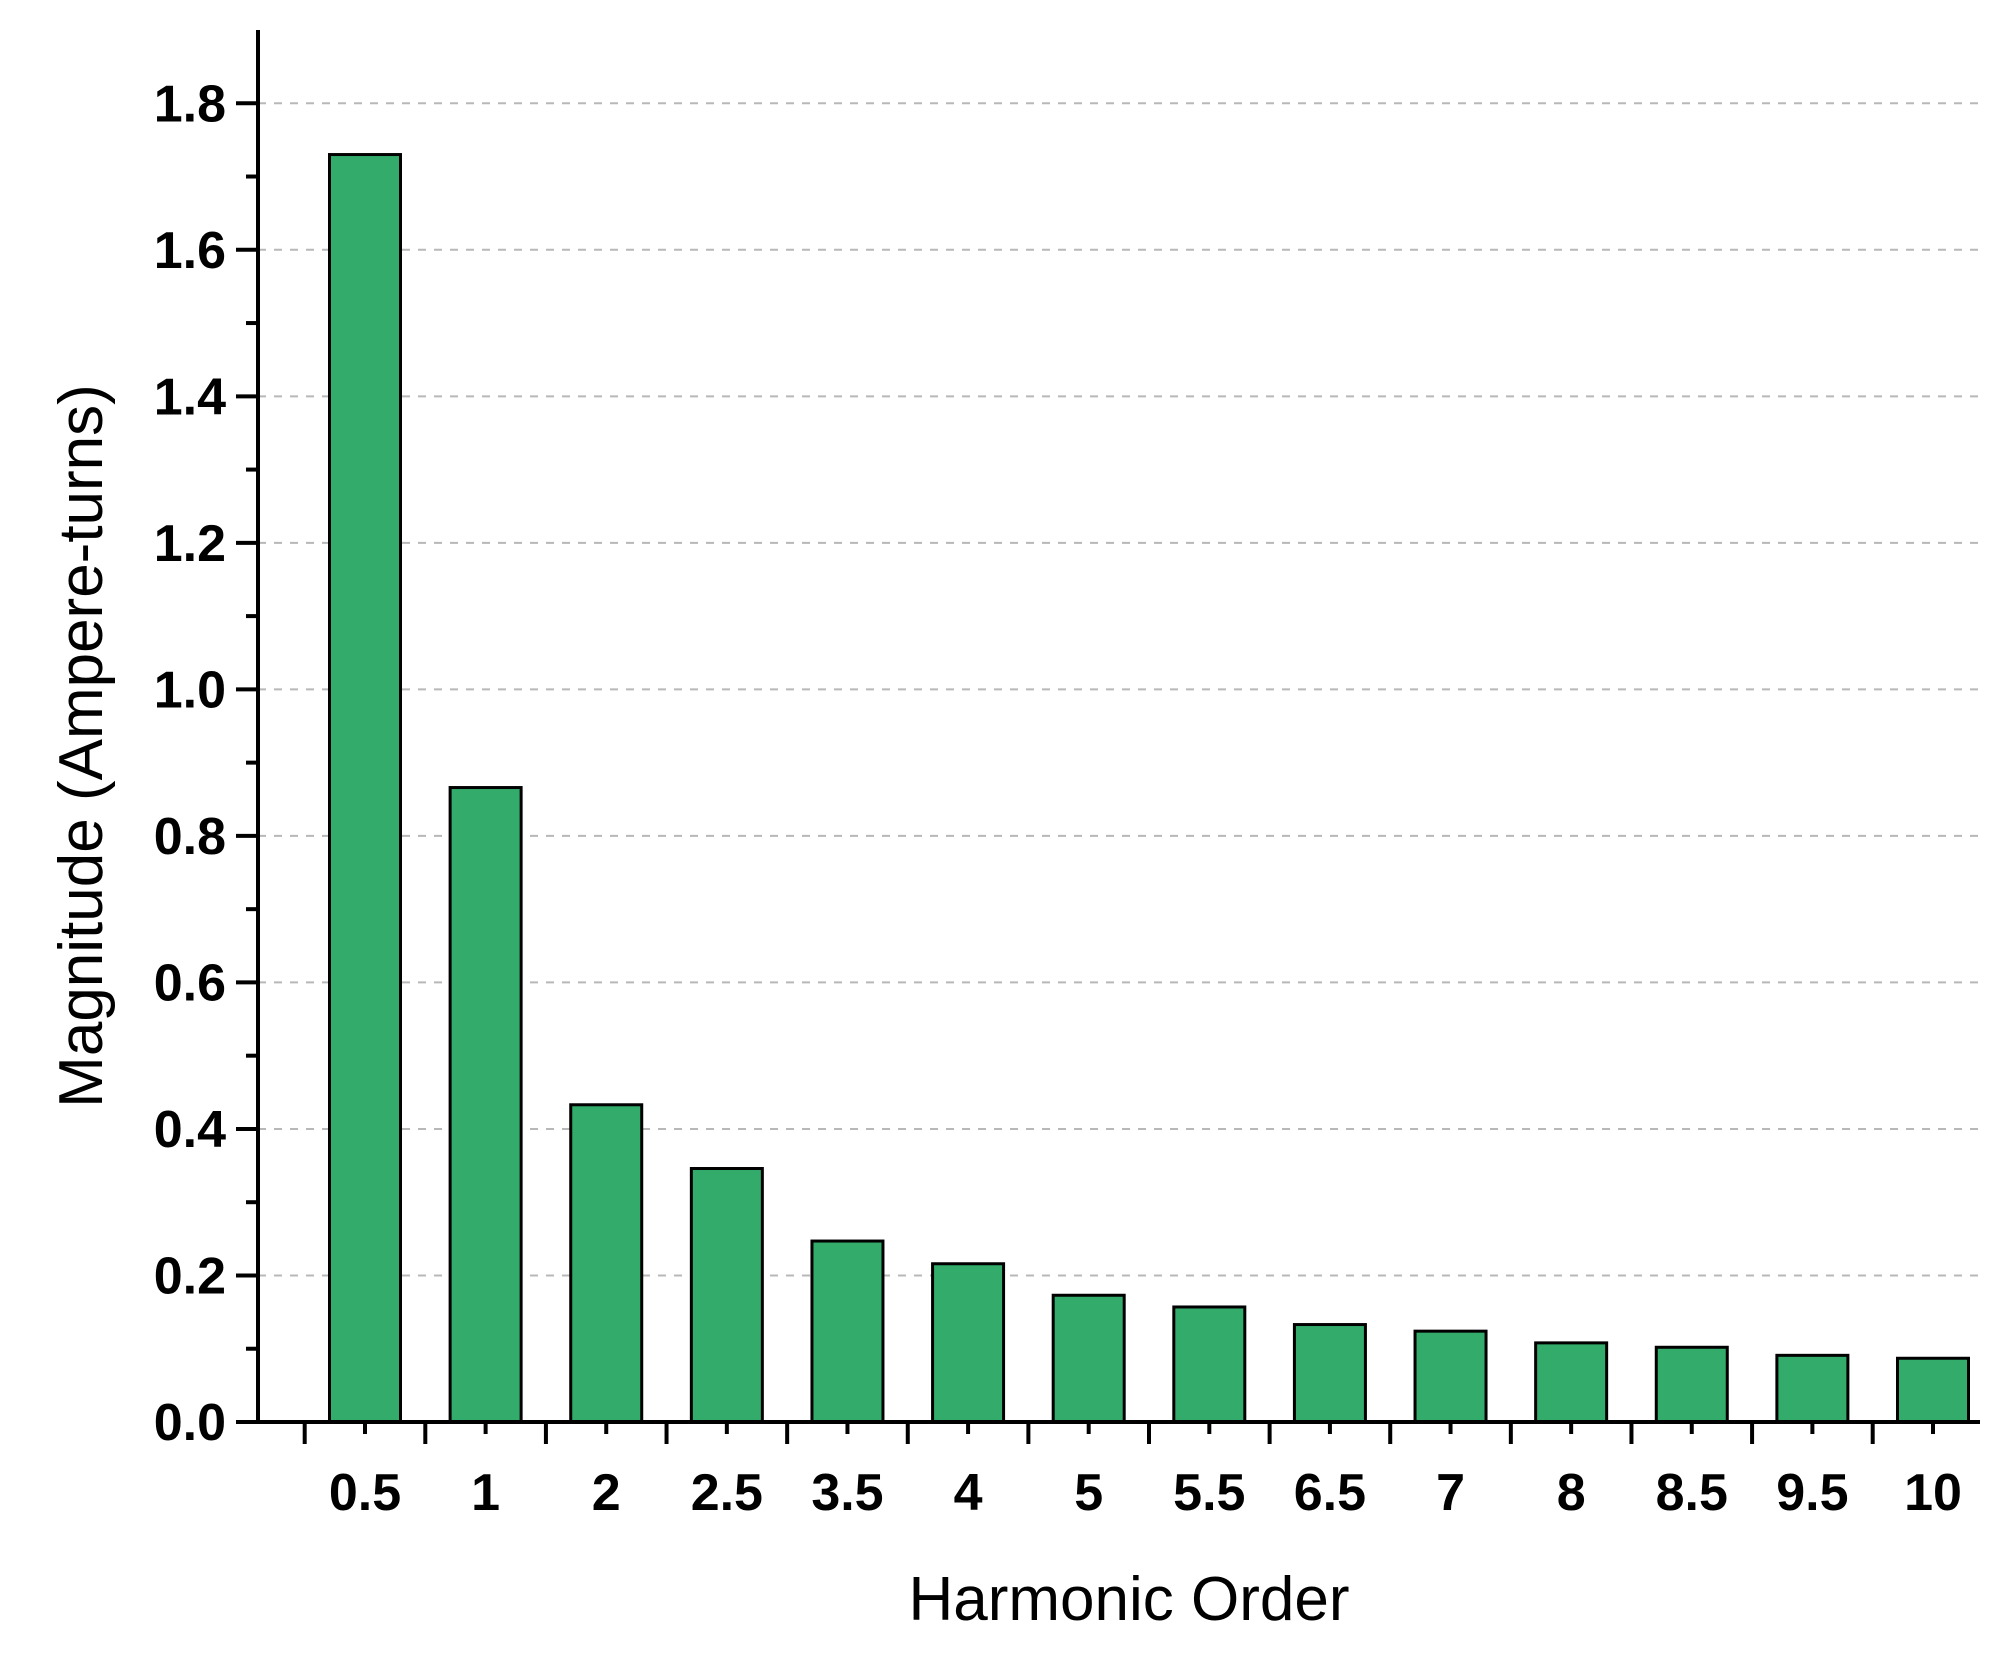 This screenshot has width=2006, height=1656. I want to click on y-tick-label: 1.0, so click(190, 690).